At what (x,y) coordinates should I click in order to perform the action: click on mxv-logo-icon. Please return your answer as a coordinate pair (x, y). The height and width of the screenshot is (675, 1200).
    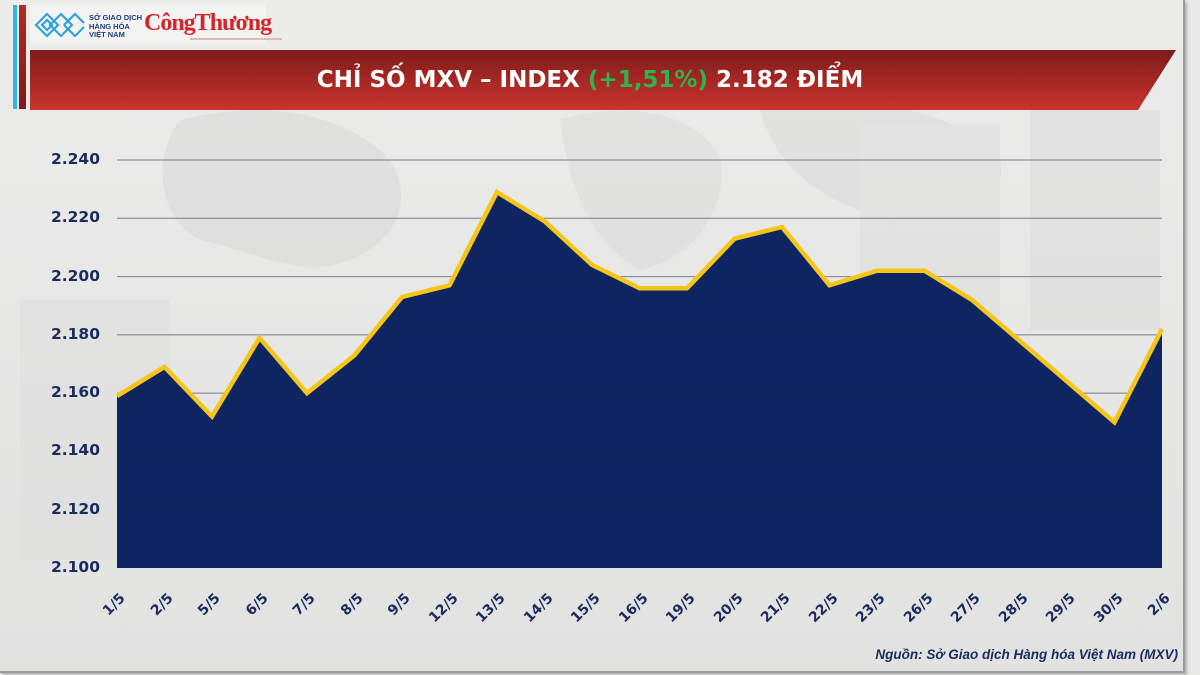
    Looking at the image, I should click on (59, 25).